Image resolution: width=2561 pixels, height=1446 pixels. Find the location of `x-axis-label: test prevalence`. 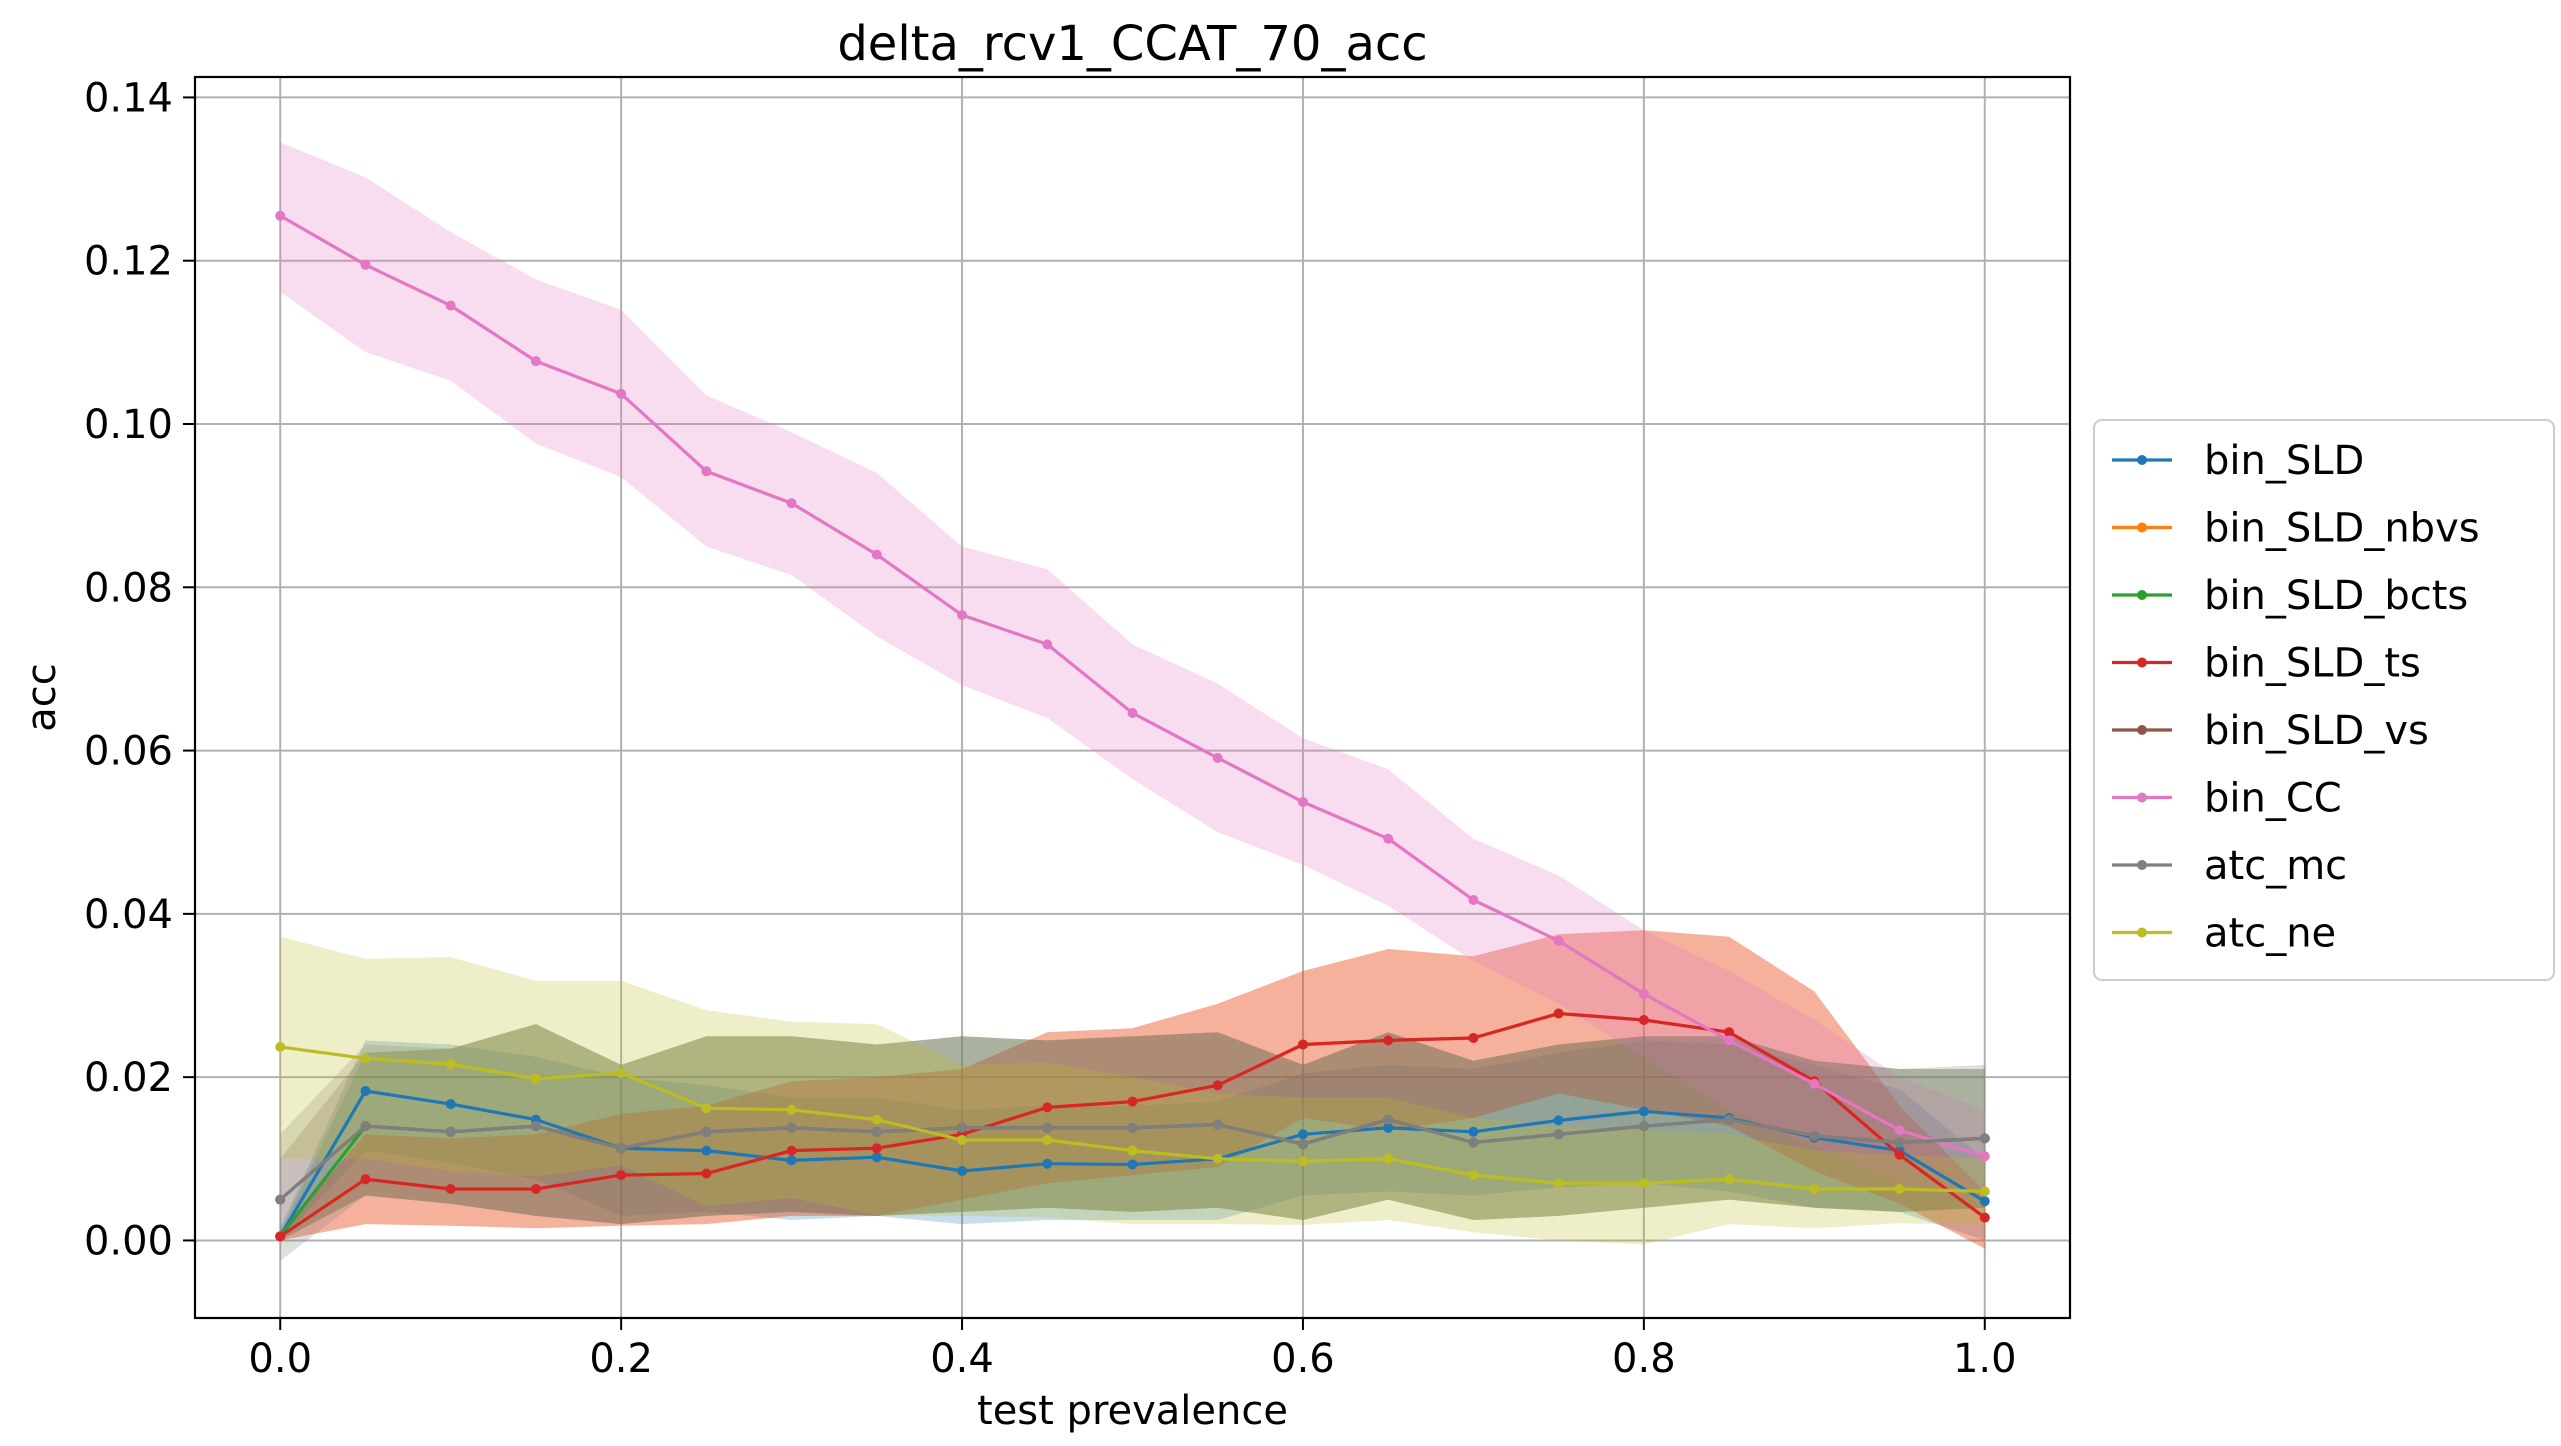

x-axis-label: test prevalence is located at coordinates (1132, 1411).